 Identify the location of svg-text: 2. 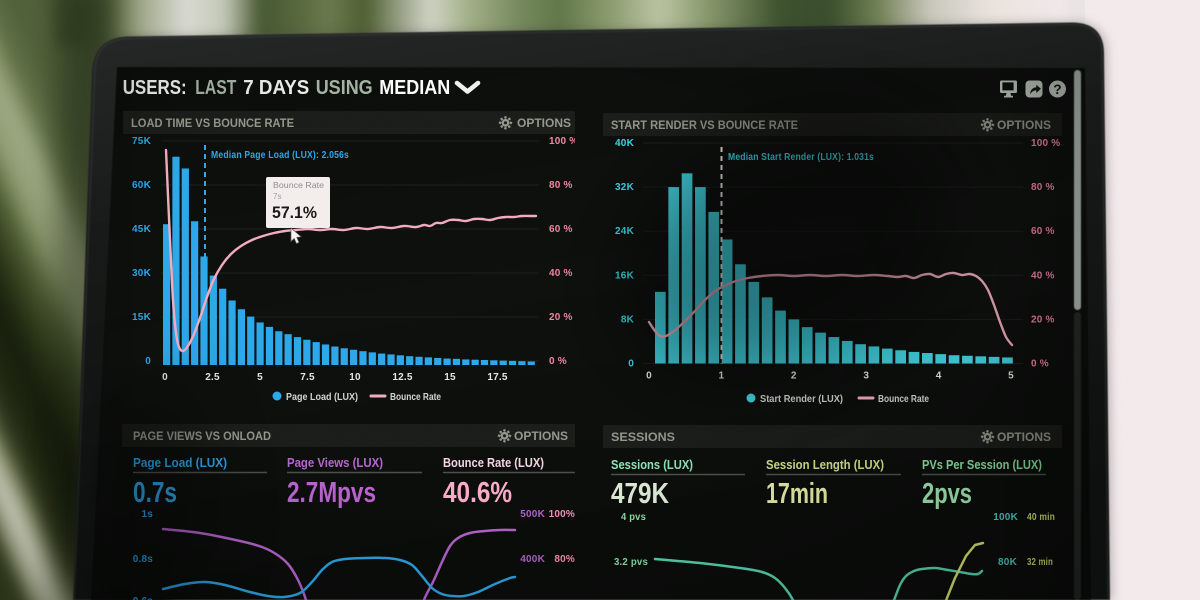
(794, 376).